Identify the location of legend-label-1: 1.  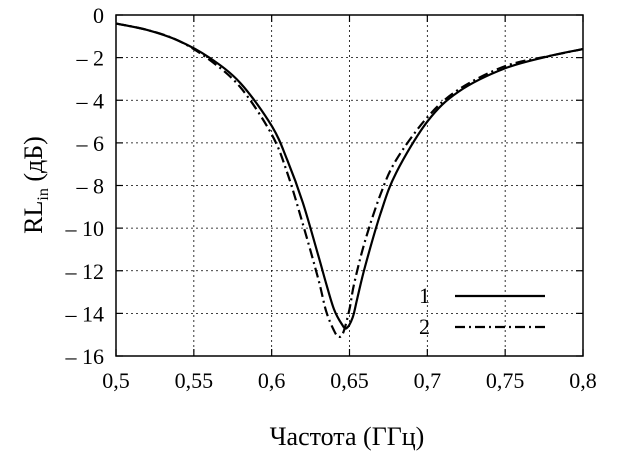
(424, 295).